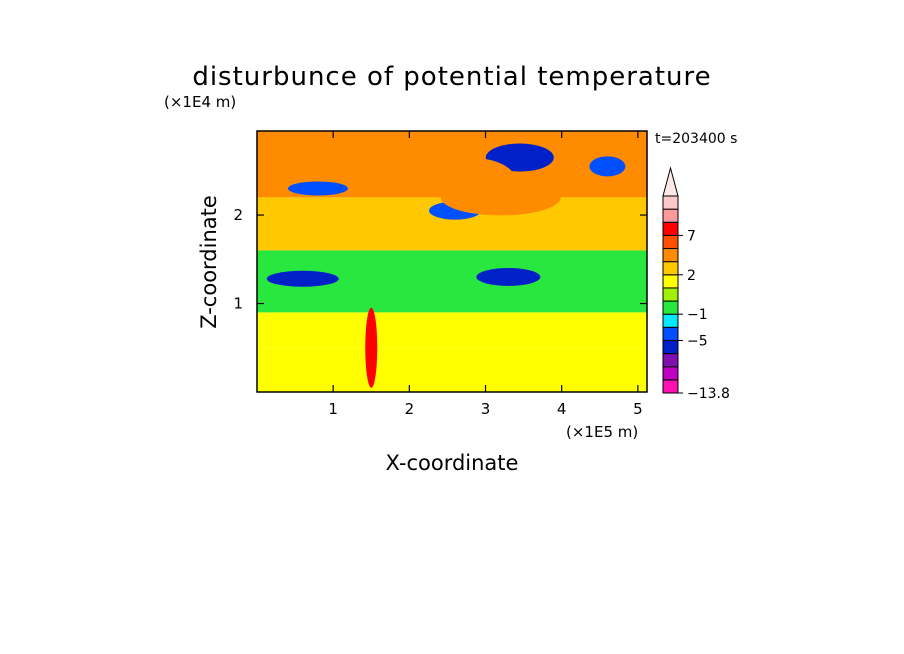 This screenshot has width=904, height=654. Describe the element at coordinates (708, 394) in the screenshot. I see `colorbar-label: −13.8` at that location.